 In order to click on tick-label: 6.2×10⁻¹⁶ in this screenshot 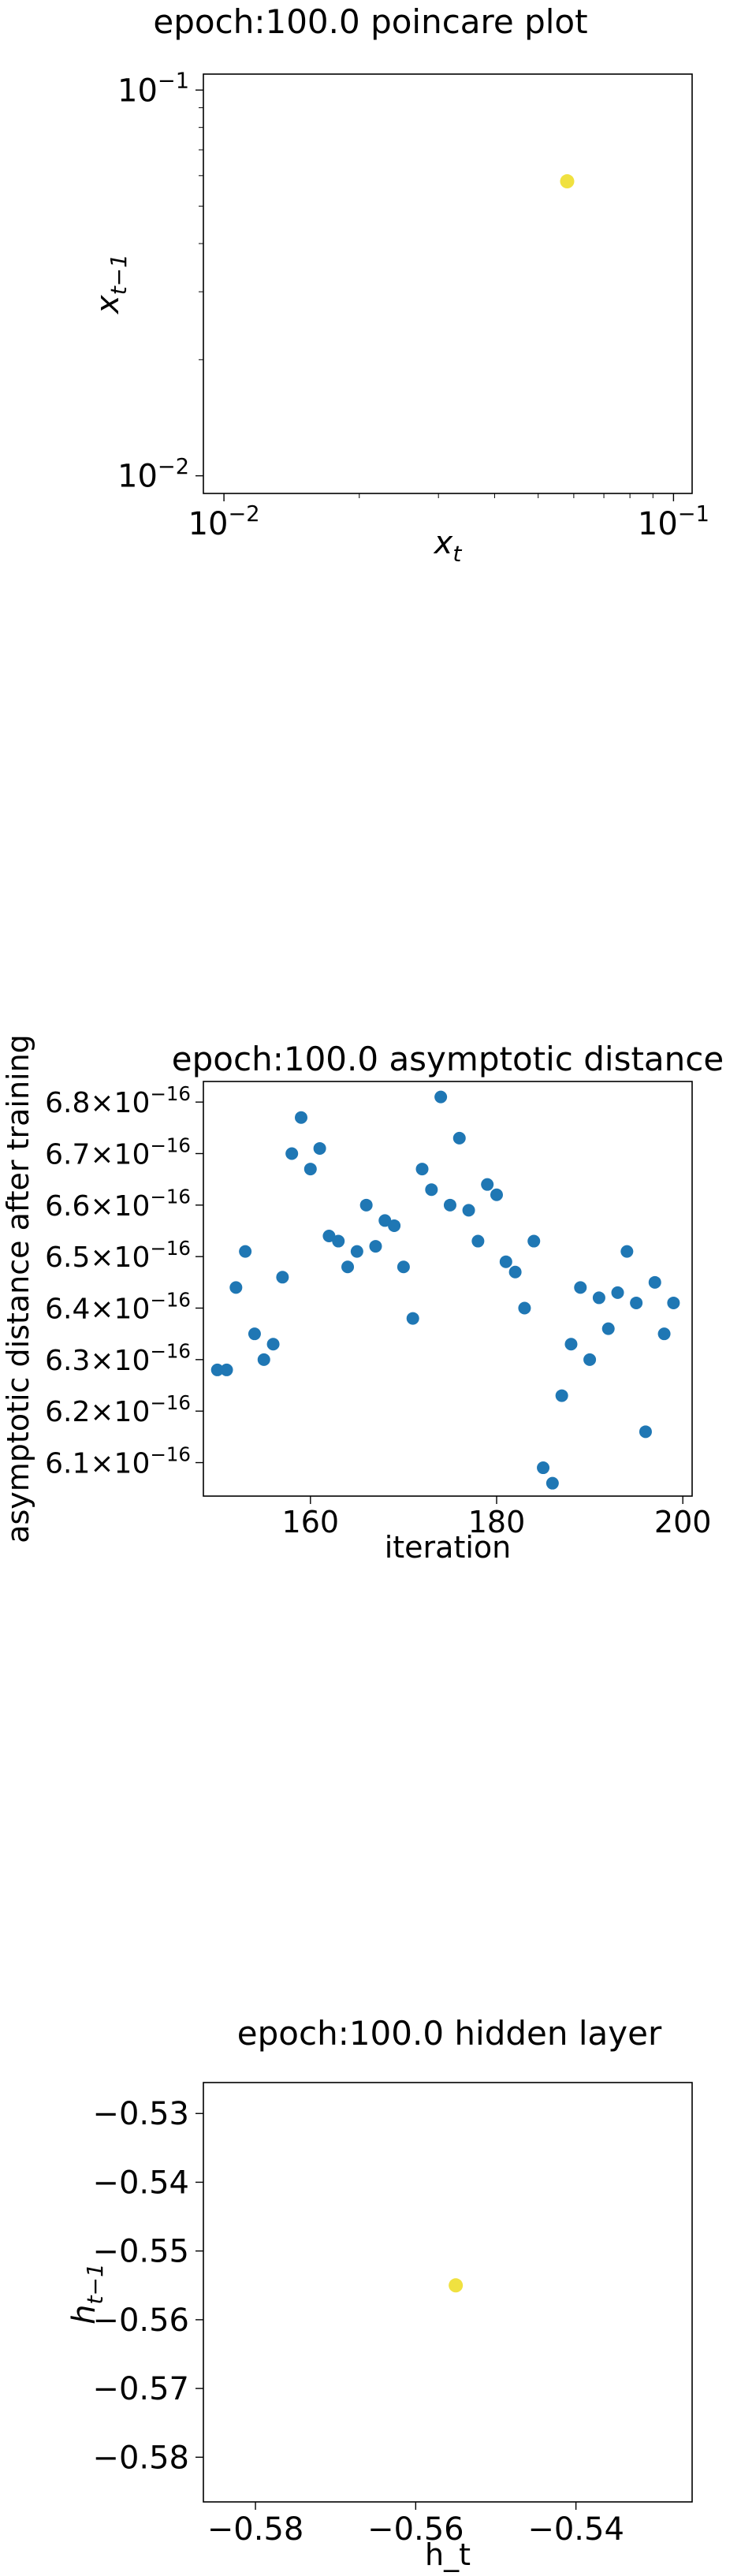, I will do `click(118, 1409)`.